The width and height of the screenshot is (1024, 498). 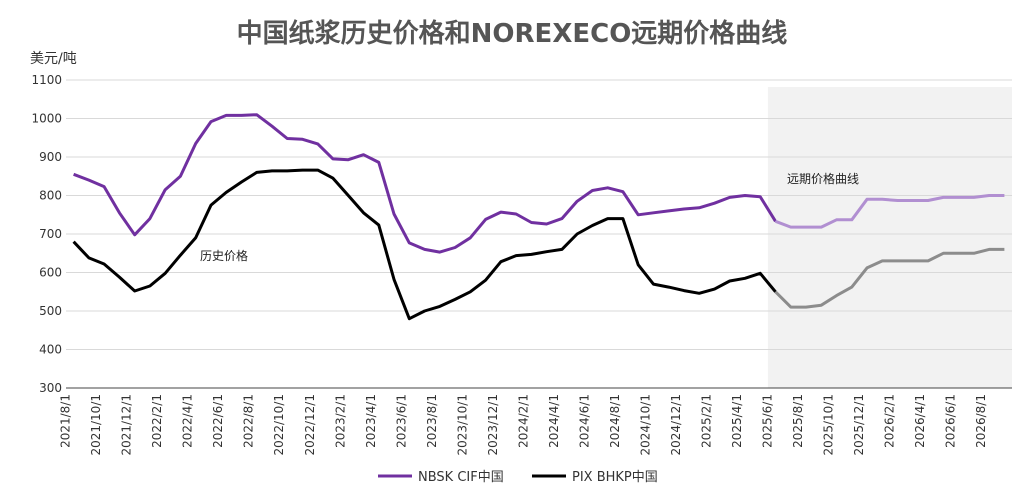 I want to click on x-tick-label: 2026/4/1, so click(x=920, y=421).